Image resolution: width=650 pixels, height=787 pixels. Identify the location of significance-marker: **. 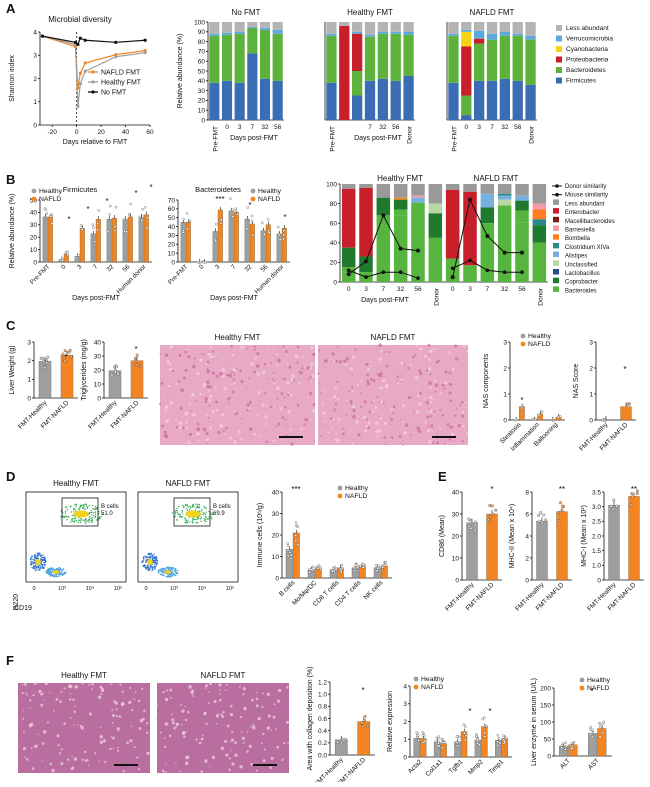
(562, 489).